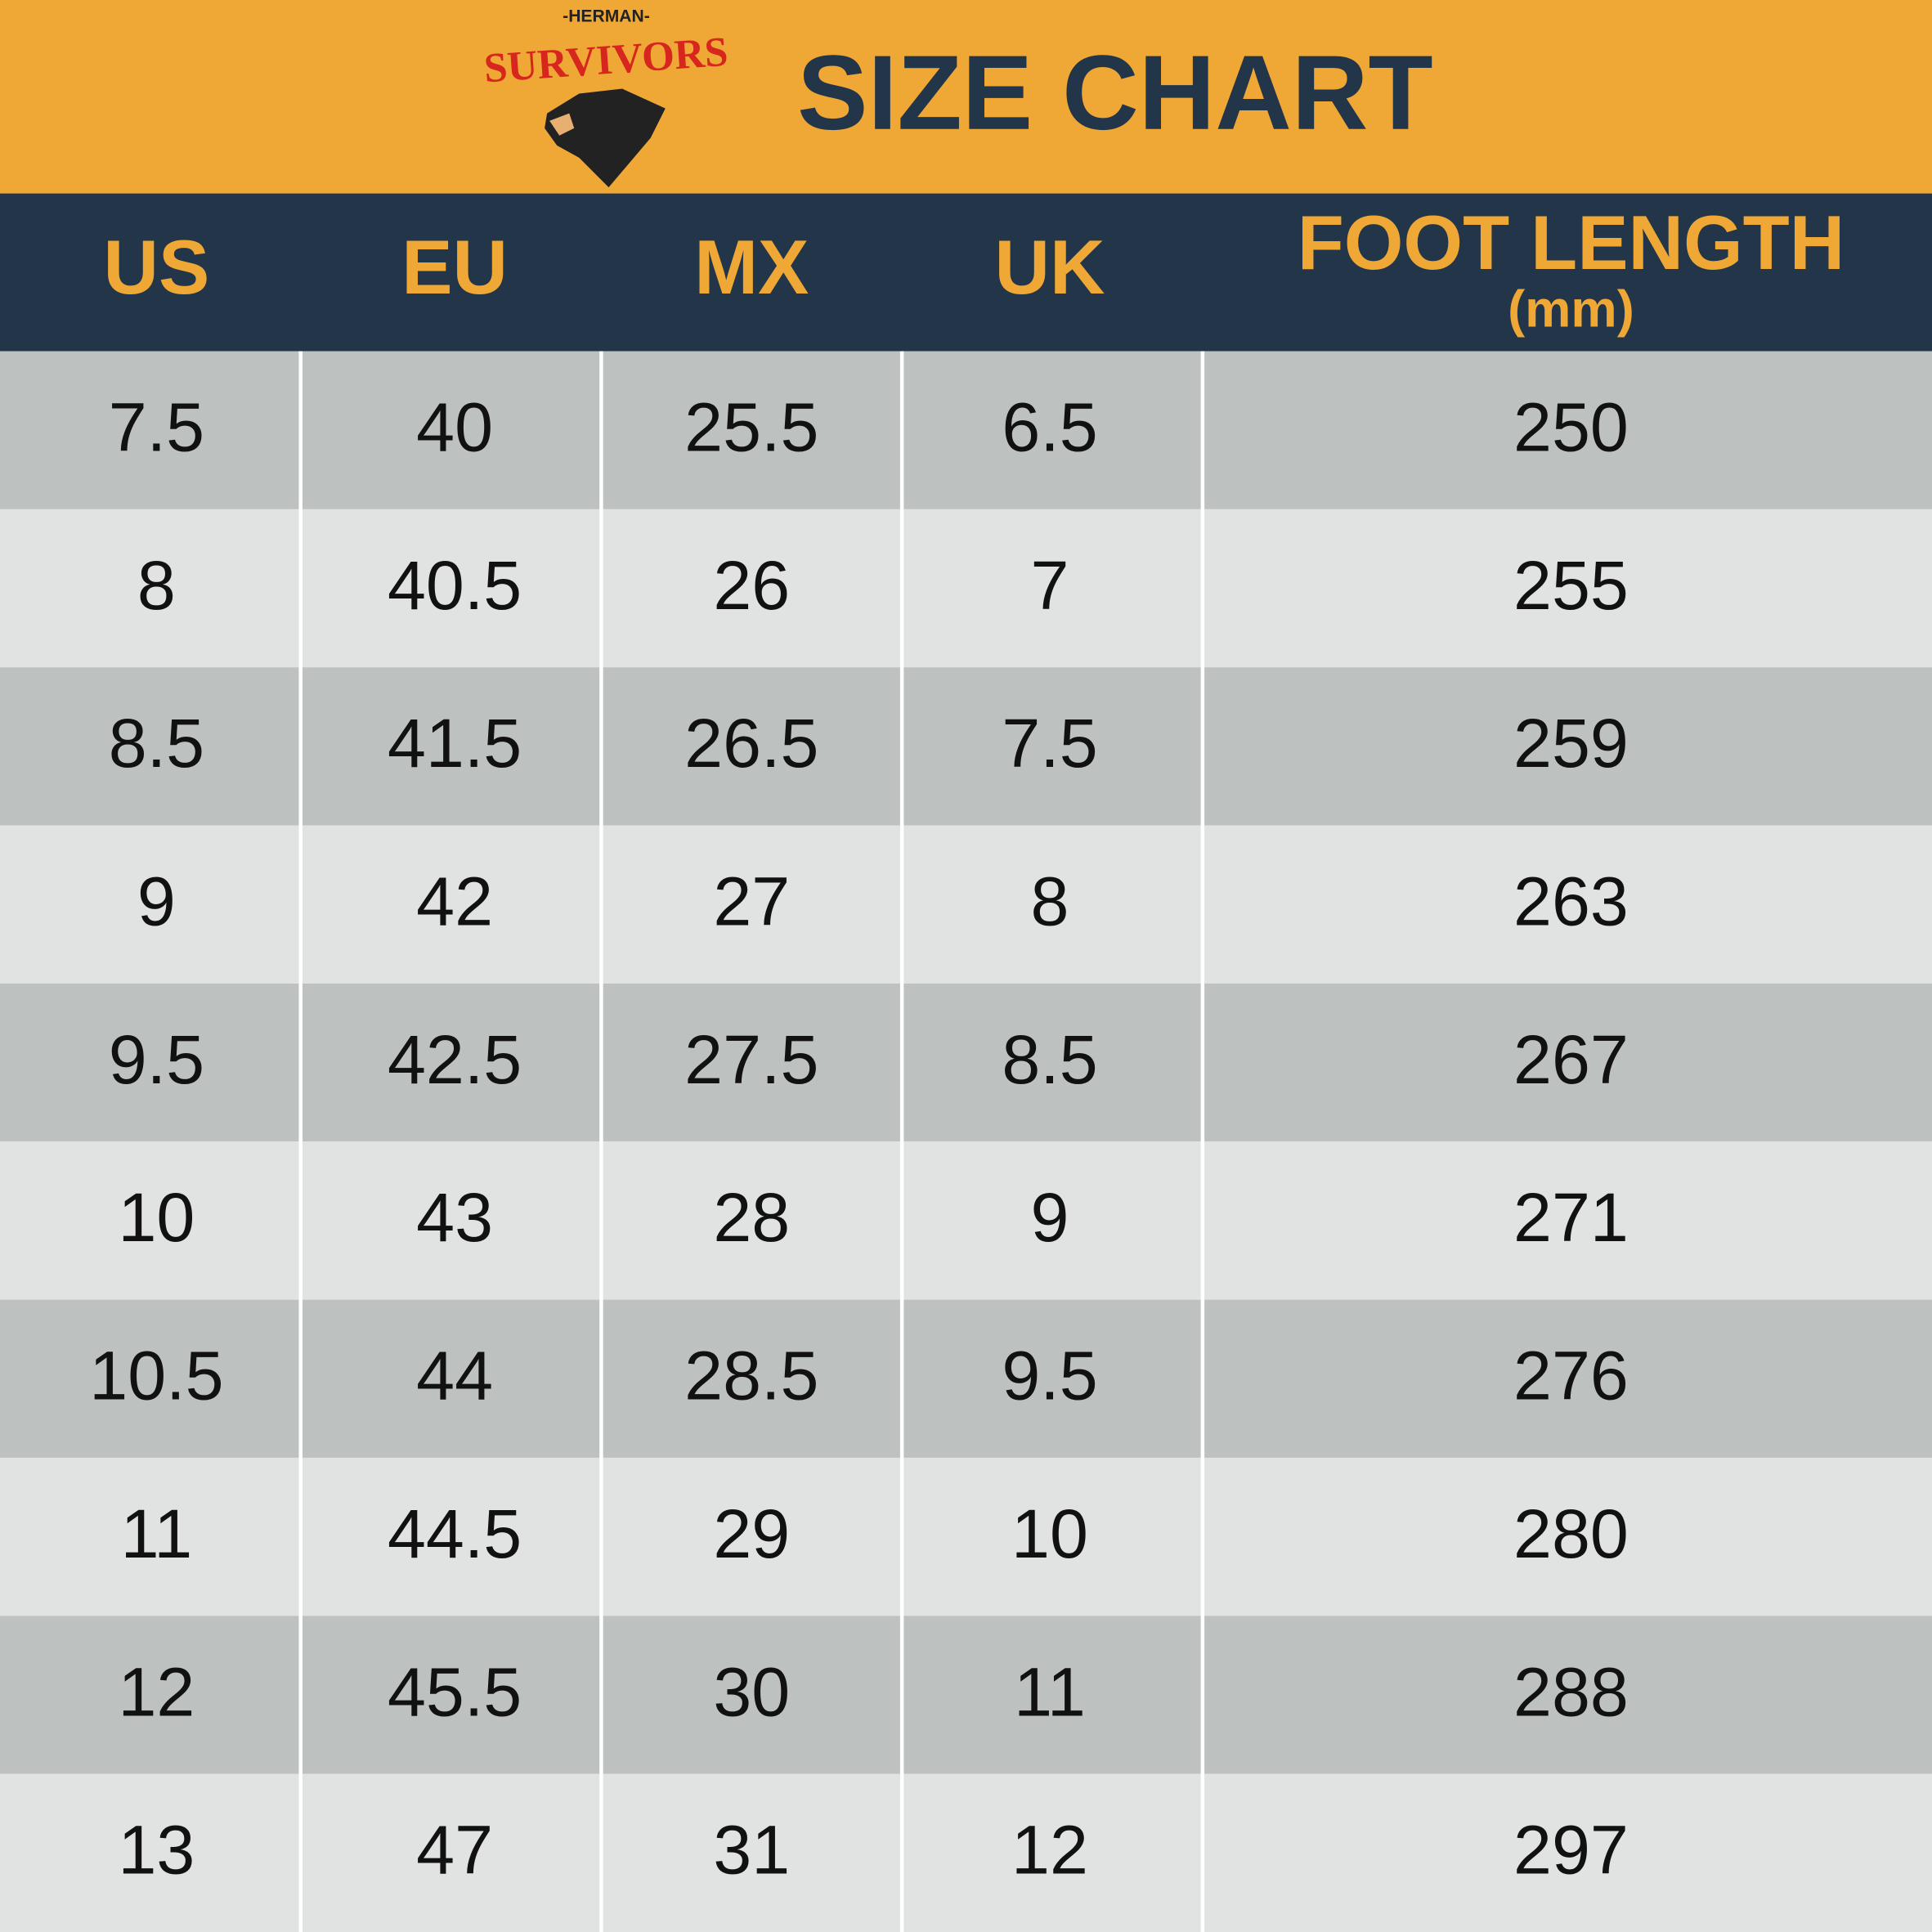 The width and height of the screenshot is (1932, 1932). Describe the element at coordinates (1571, 427) in the screenshot. I see `table-cell: 250` at that location.